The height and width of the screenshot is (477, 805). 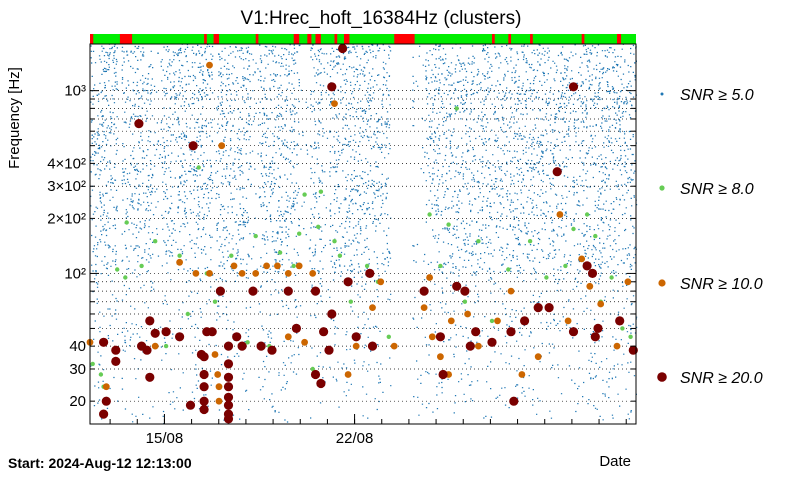 I want to click on x-tick-label: 15/08, so click(x=165, y=438).